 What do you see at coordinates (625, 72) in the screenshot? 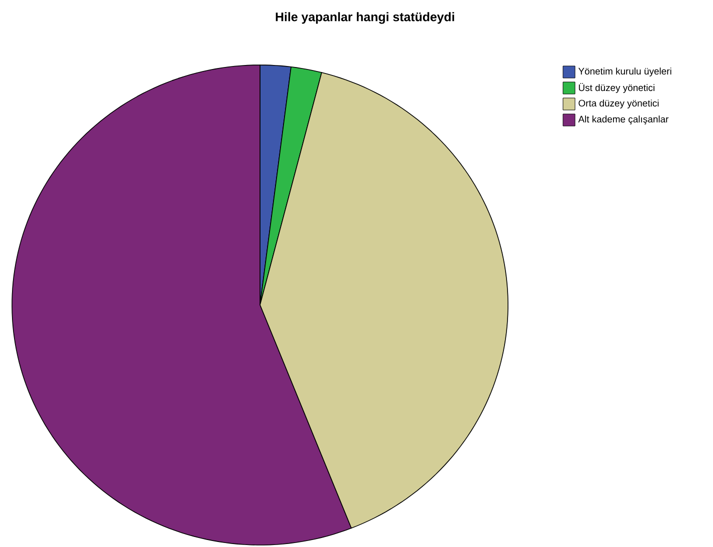
I see `legend-label: Yönetim kurulu üyeleri` at bounding box center [625, 72].